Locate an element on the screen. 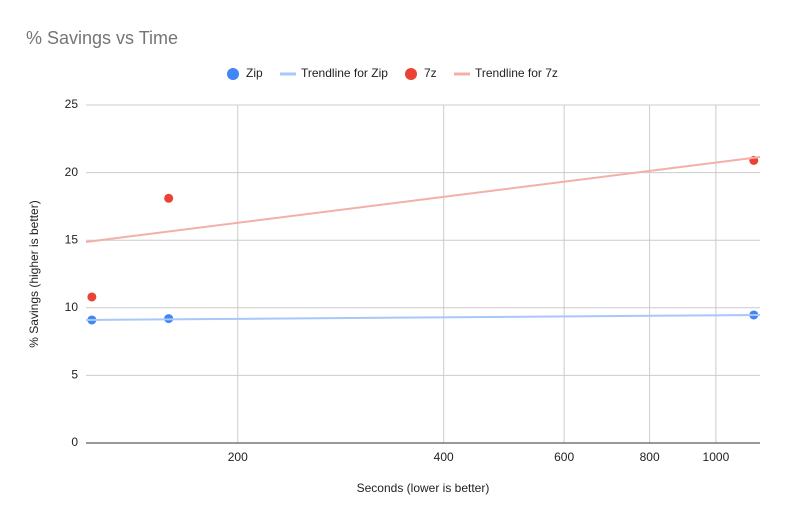 Image resolution: width=787 pixels, height=522 pixels. x-tick-label: 600 is located at coordinates (564, 457).